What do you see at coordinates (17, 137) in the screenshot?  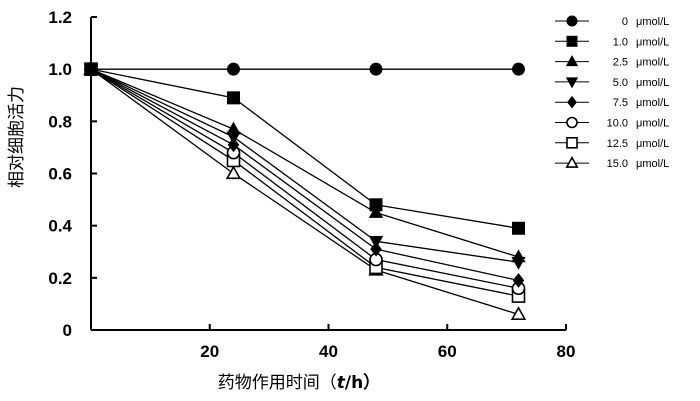 I see `y-axis-title: 相对细胞活力` at bounding box center [17, 137].